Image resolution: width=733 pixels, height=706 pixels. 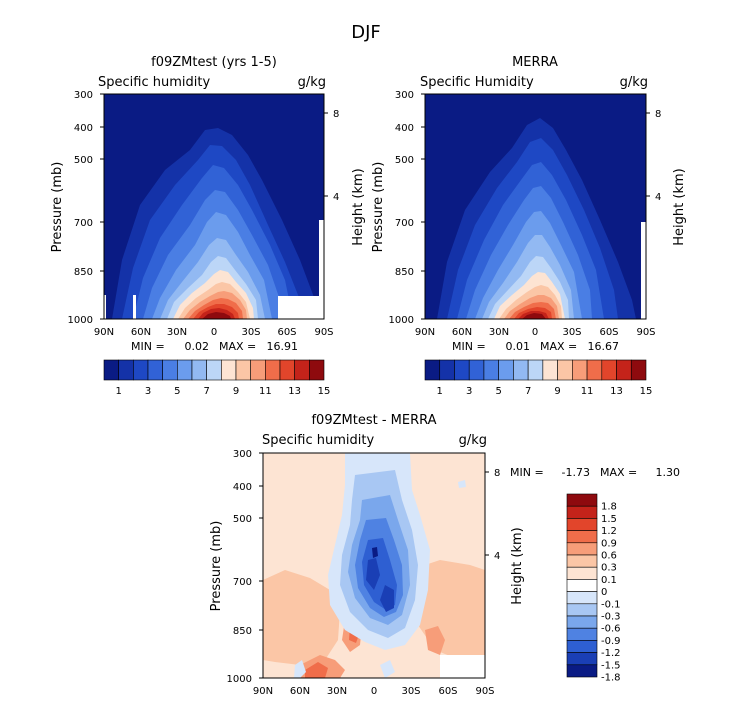 What do you see at coordinates (604, 346) in the screenshot?
I see `panel-right-max-value: 16.67` at bounding box center [604, 346].